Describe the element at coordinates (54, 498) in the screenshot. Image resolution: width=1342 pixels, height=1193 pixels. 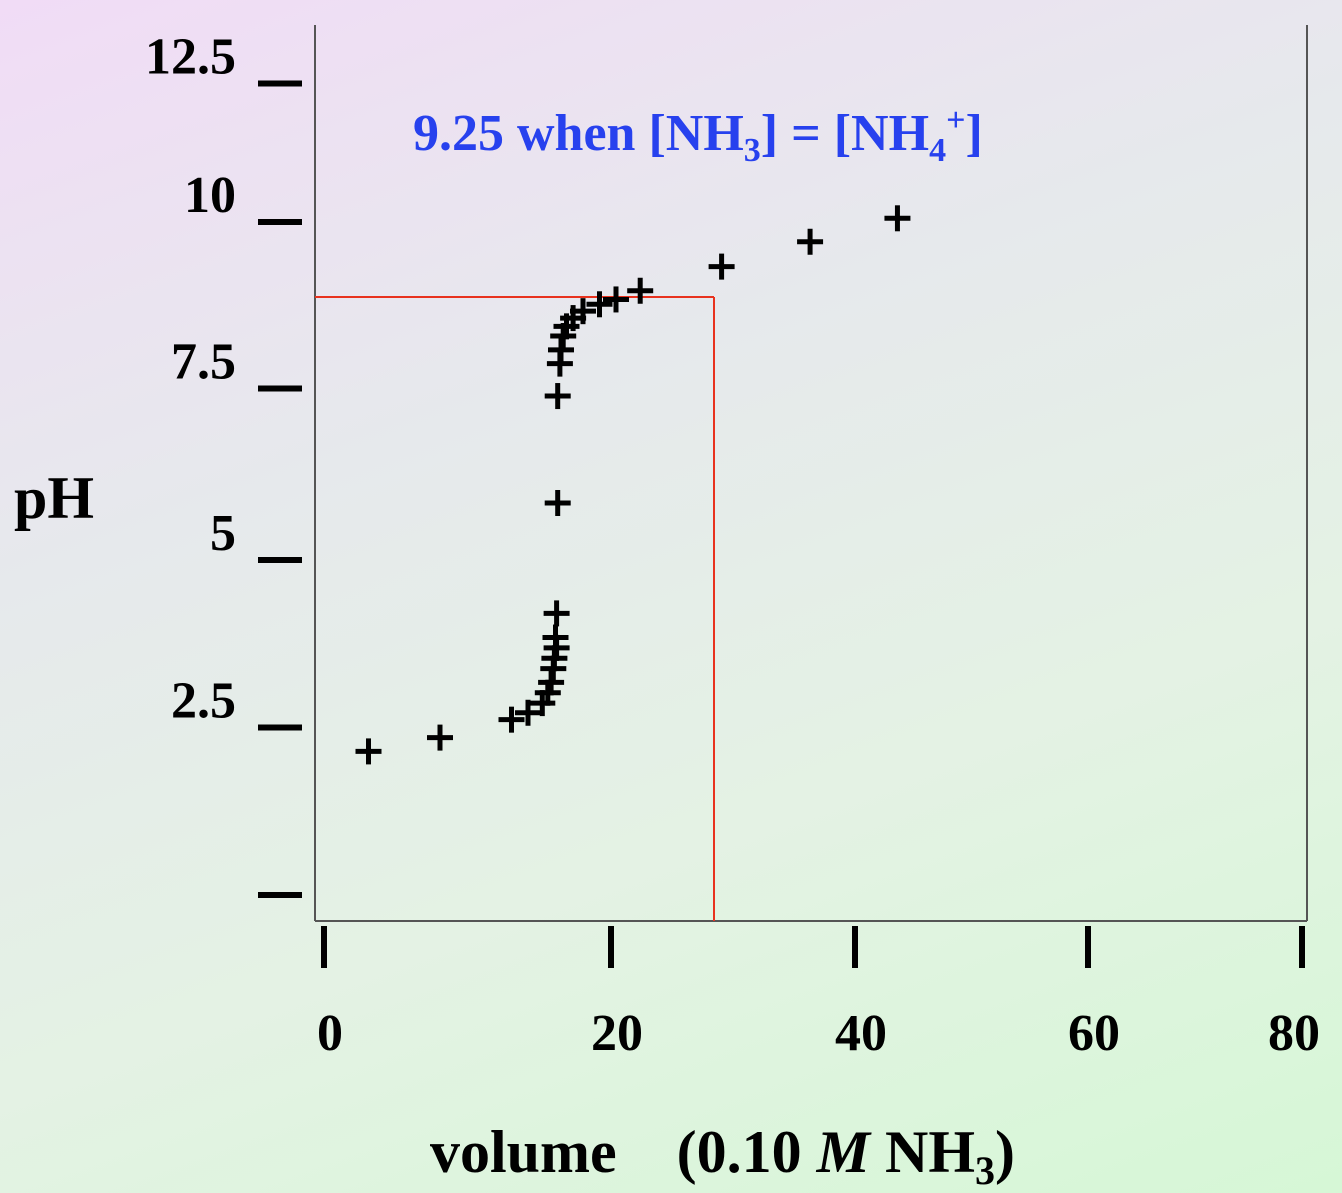
I see `y-axis-label: pH` at that location.